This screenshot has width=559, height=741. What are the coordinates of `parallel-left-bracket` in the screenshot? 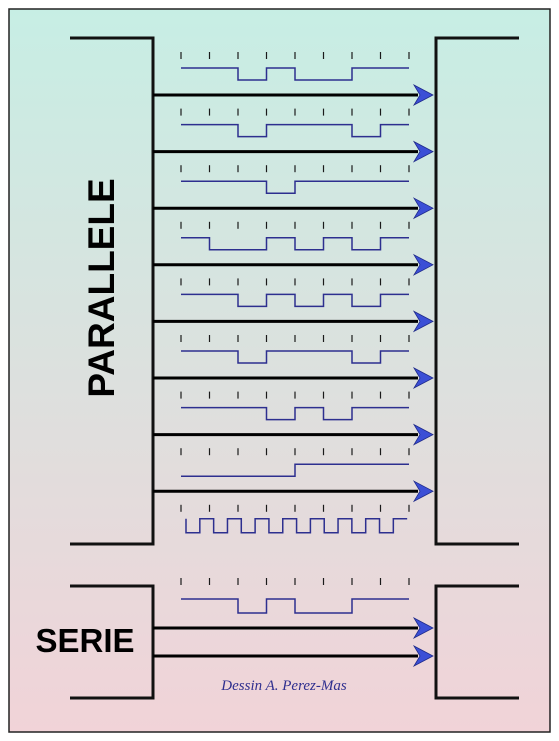 It's located at (112, 291).